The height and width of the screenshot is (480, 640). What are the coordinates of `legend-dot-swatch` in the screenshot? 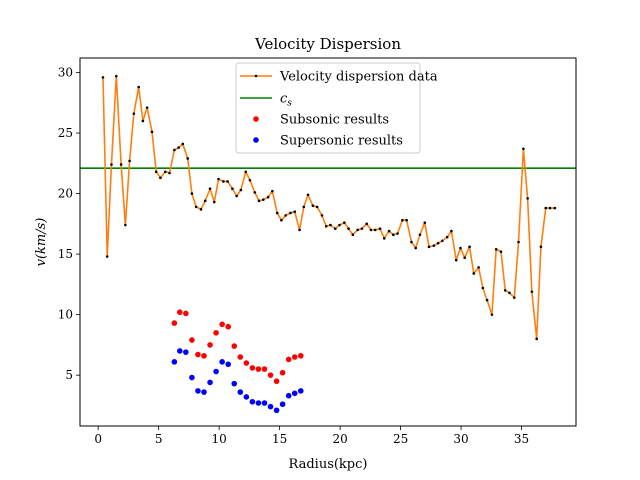 It's located at (256, 119).